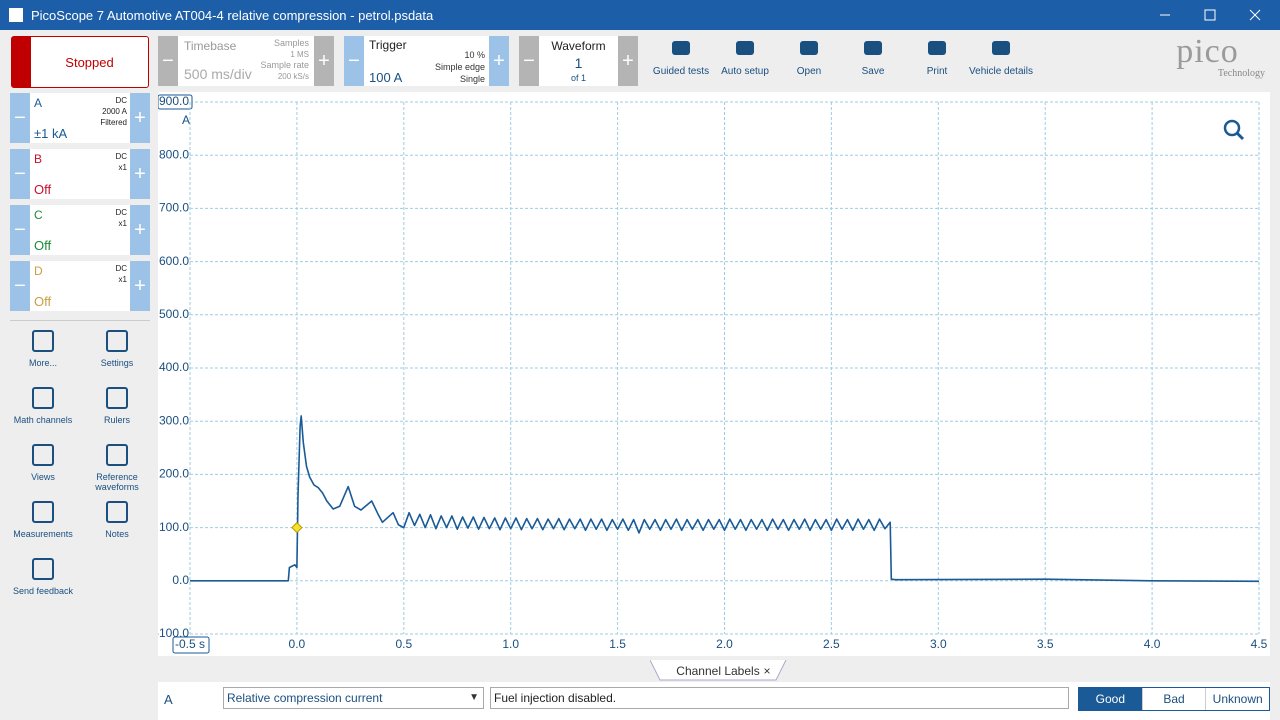 This screenshot has height=720, width=1280. I want to click on button-label: Save, so click(873, 71).